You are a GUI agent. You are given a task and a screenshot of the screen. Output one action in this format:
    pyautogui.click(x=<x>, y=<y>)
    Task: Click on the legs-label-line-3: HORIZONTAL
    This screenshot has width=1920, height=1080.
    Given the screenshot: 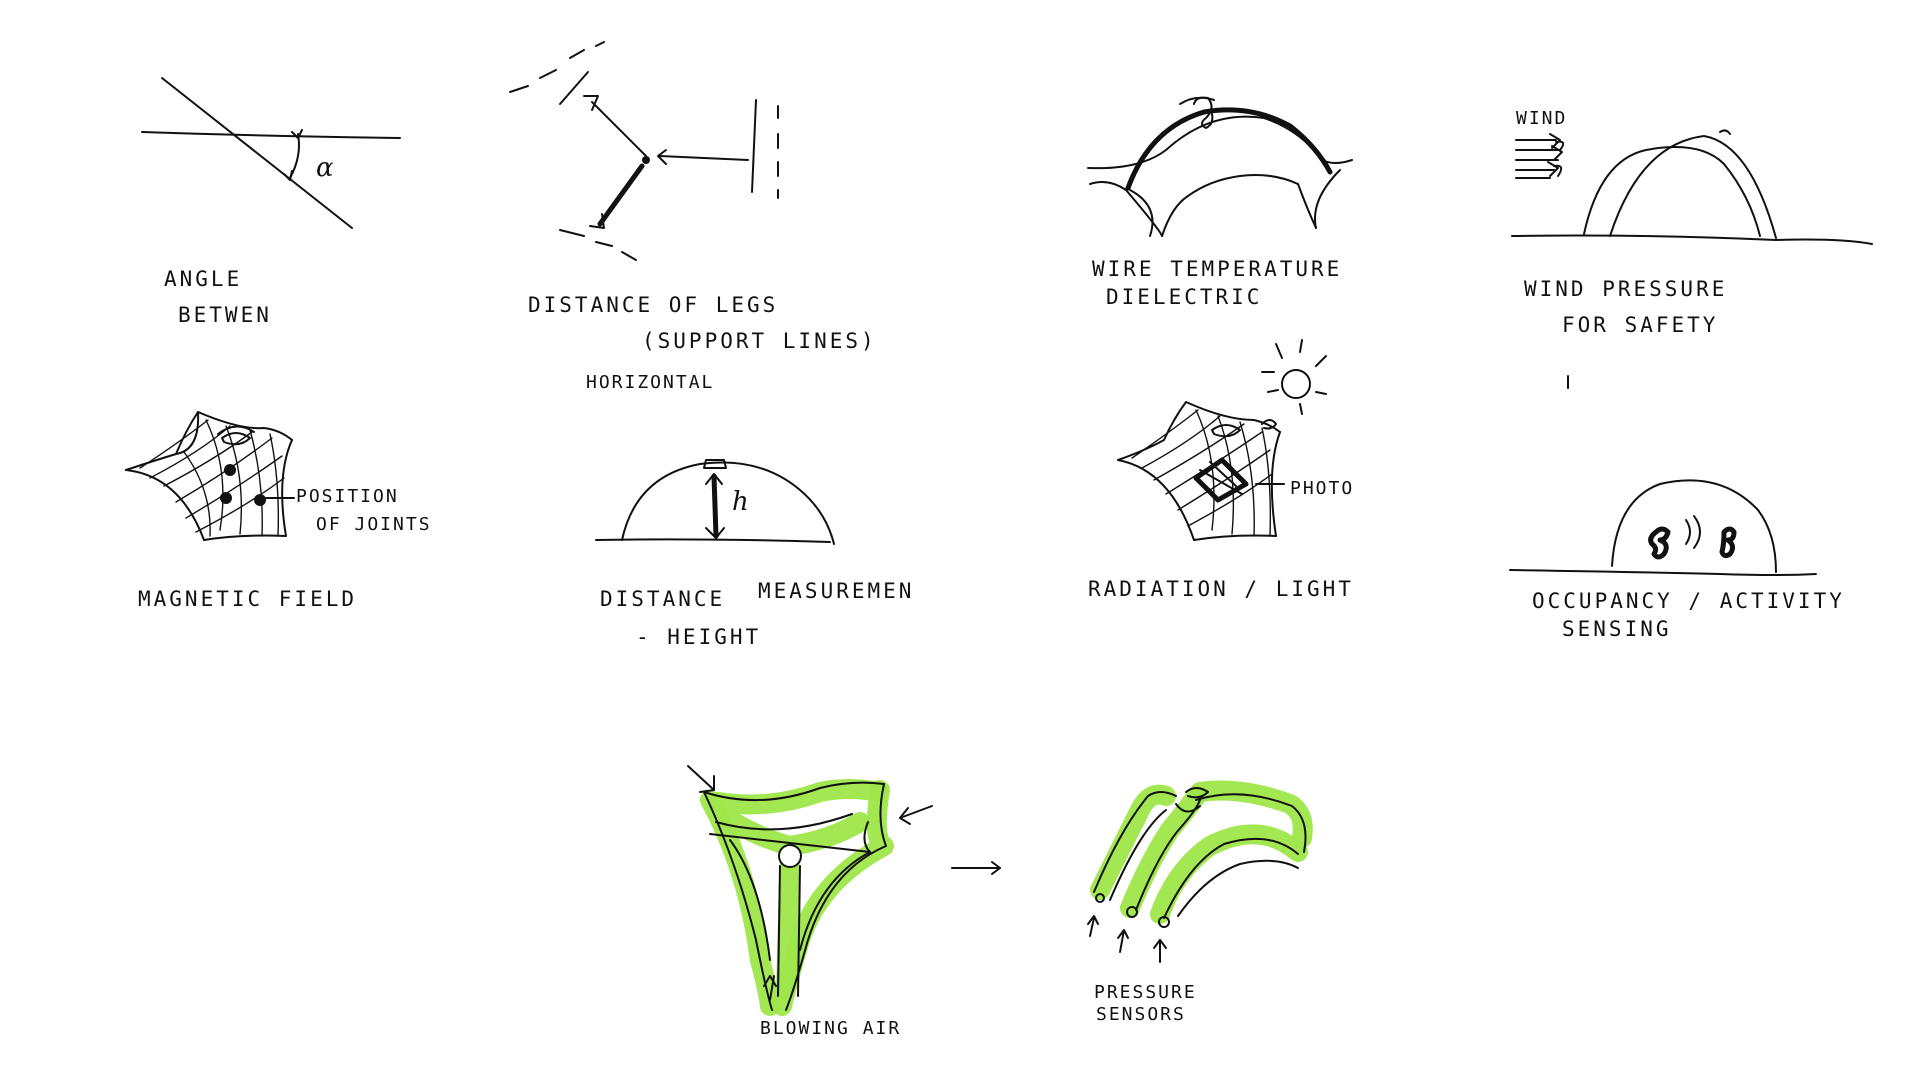 What is the action you would take?
    pyautogui.click(x=650, y=382)
    